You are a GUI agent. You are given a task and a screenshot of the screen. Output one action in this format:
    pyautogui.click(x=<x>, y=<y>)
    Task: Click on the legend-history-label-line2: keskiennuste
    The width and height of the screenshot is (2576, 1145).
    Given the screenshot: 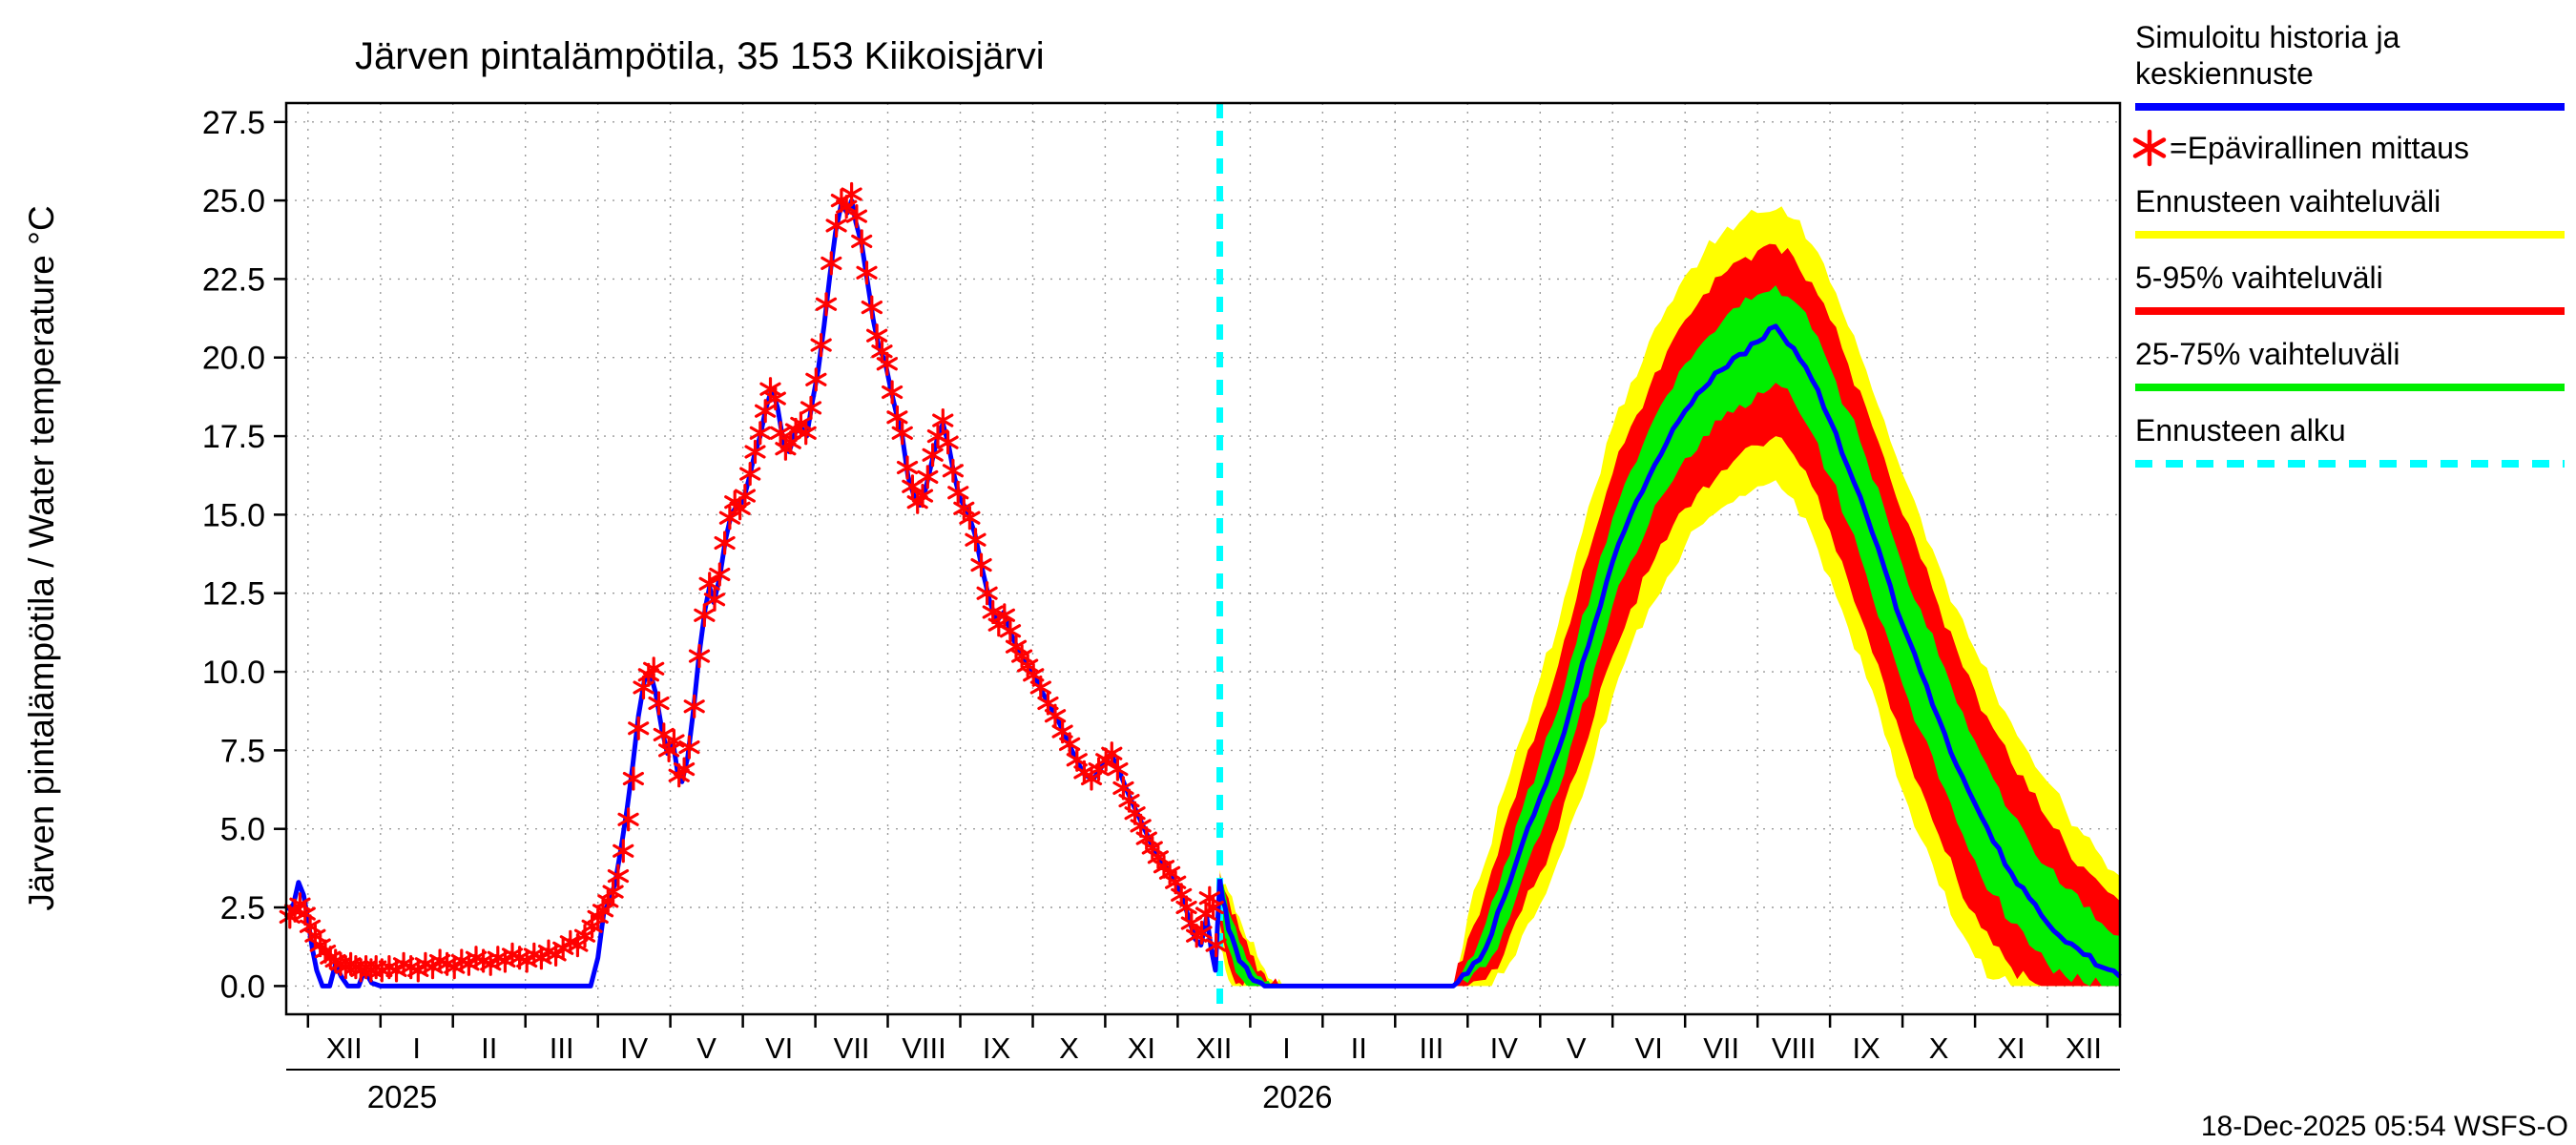 What is the action you would take?
    pyautogui.click(x=2224, y=73)
    